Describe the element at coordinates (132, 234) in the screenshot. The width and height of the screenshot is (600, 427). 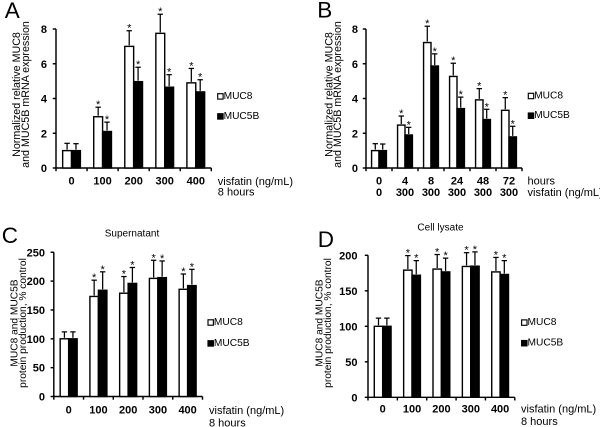
I see `svg-text: Supernatant` at that location.